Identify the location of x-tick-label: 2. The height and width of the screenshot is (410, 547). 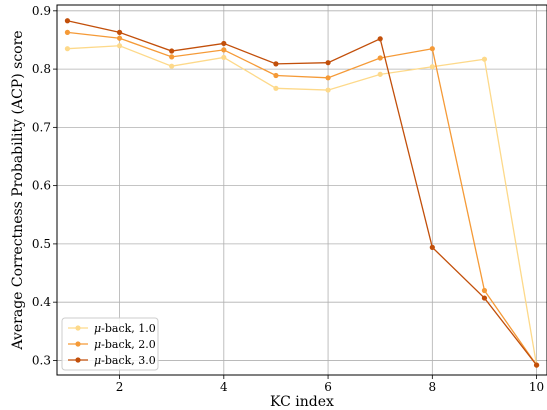
(120, 387).